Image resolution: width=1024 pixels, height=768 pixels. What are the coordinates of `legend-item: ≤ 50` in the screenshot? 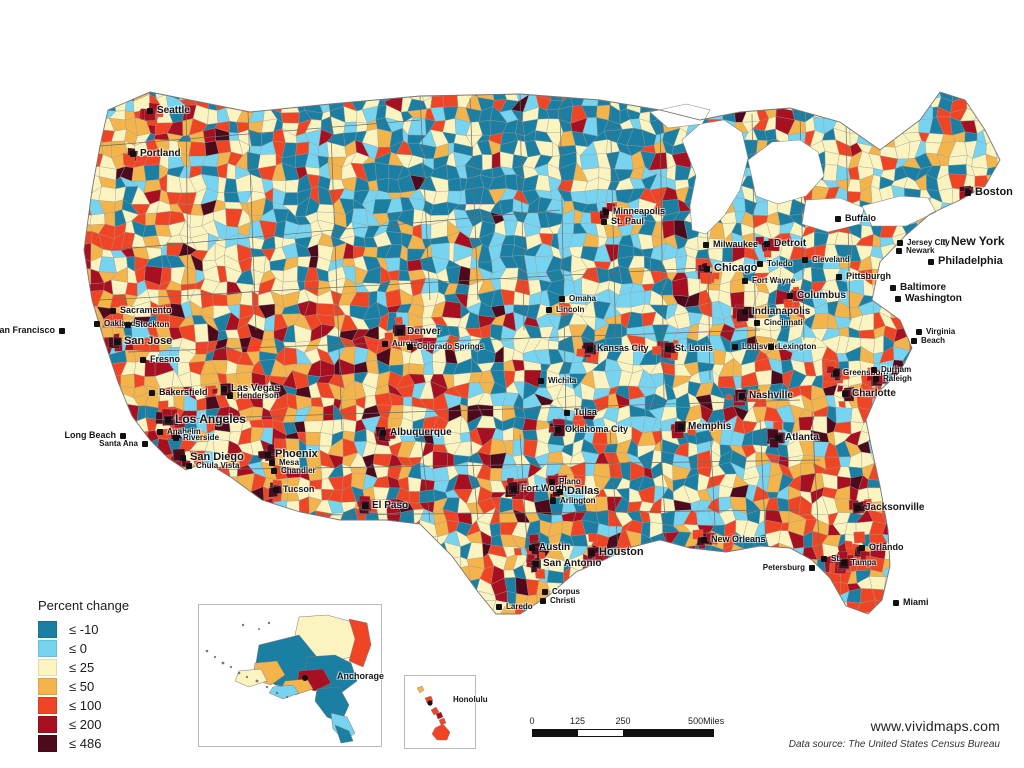 It's located at (83, 686).